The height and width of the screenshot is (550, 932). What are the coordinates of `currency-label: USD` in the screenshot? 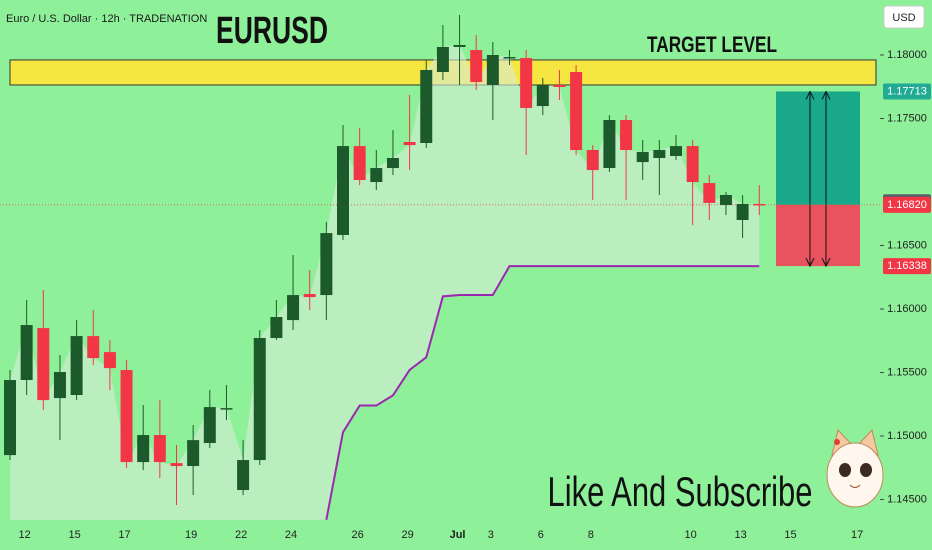 It's located at (903, 18).